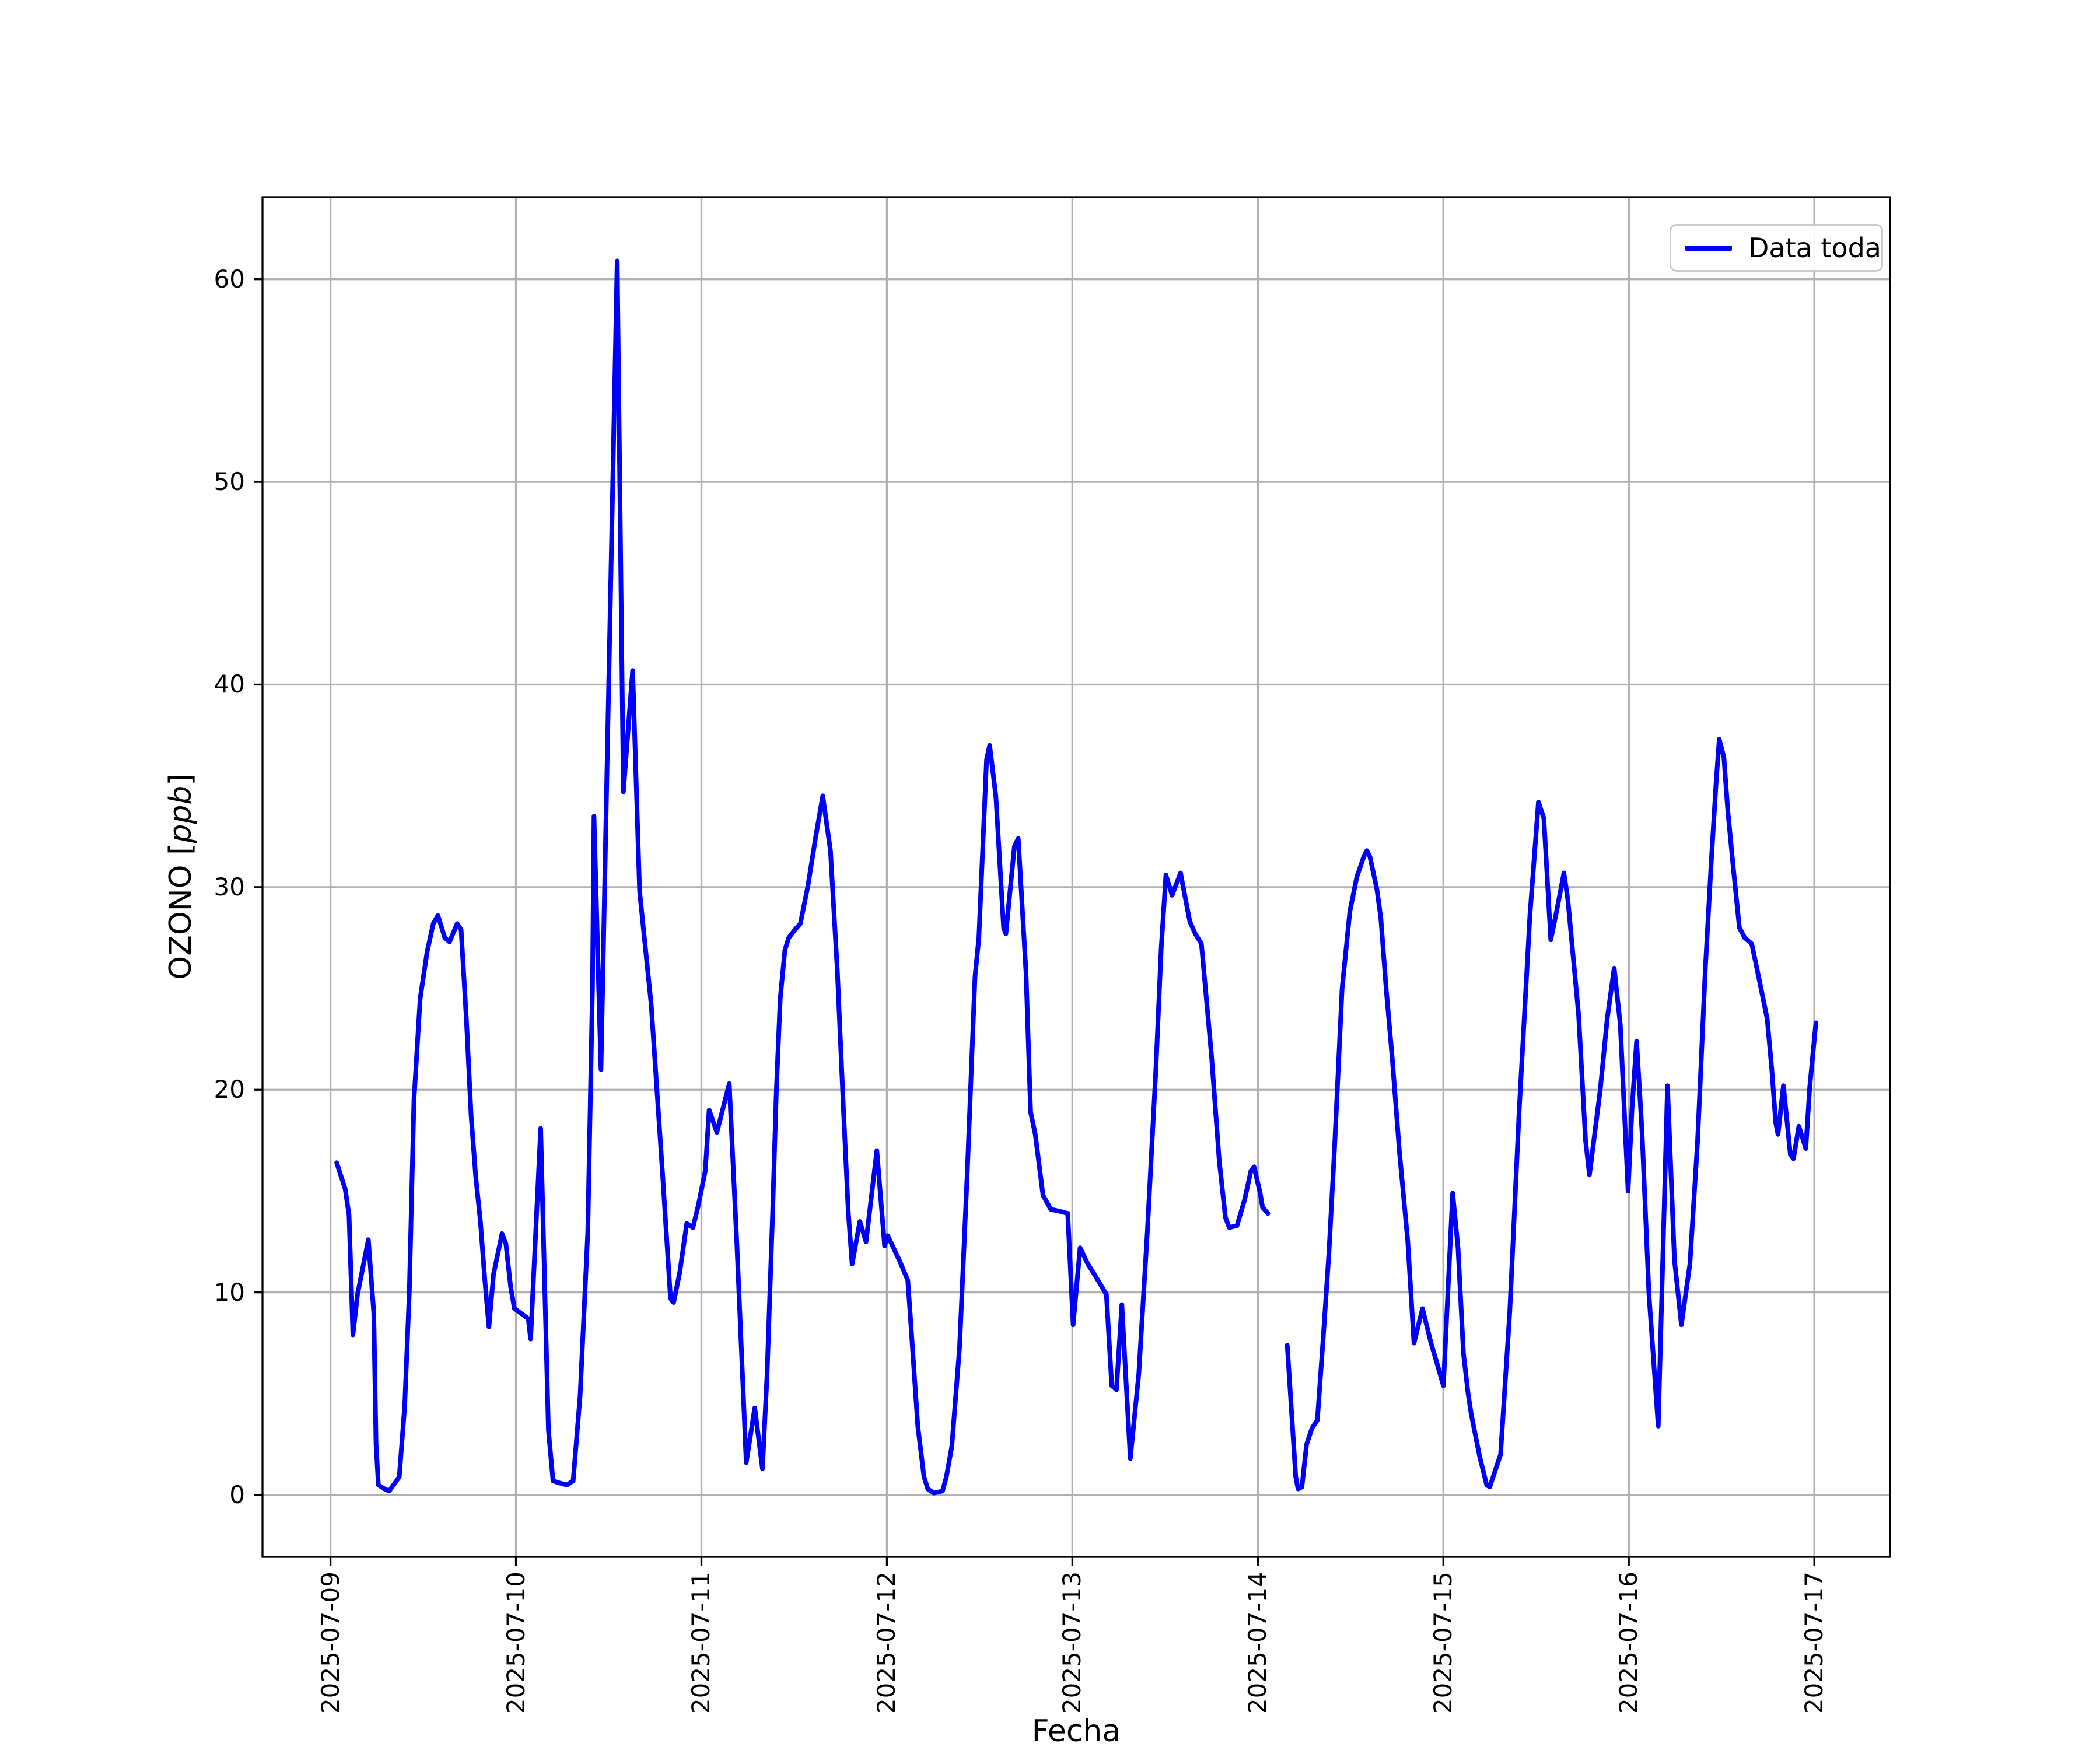  I want to click on x-tick-label: 2025-07-17, so click(1814, 1643).